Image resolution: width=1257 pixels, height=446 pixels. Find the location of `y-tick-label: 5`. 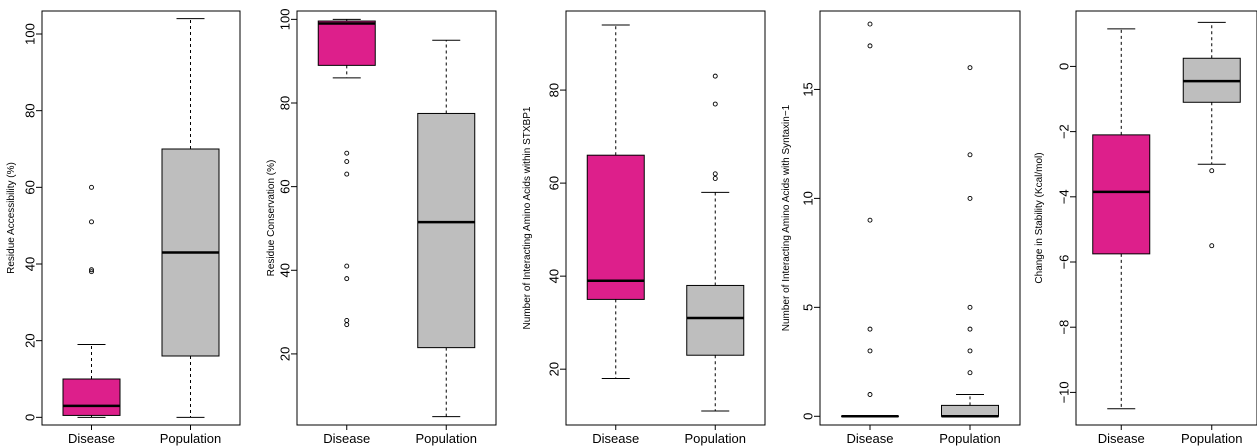

y-tick-label: 5 is located at coordinates (807, 307).